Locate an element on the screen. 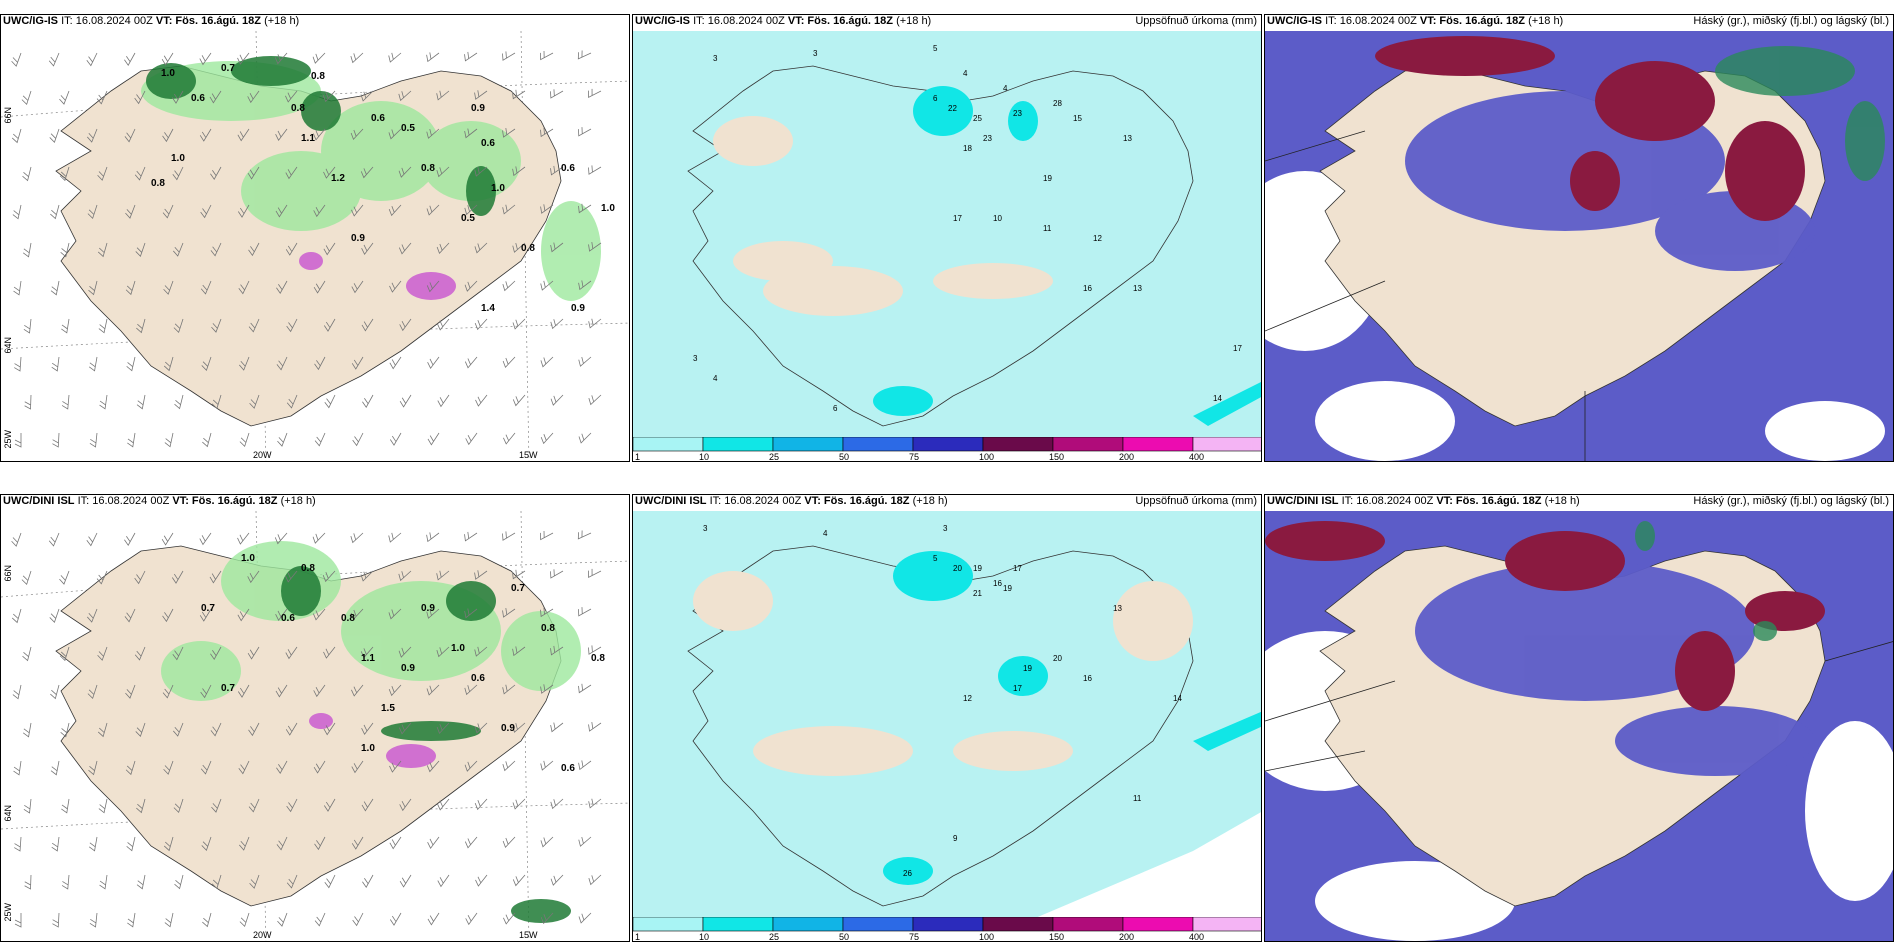  gust-value: 0.5 is located at coordinates (468, 218).